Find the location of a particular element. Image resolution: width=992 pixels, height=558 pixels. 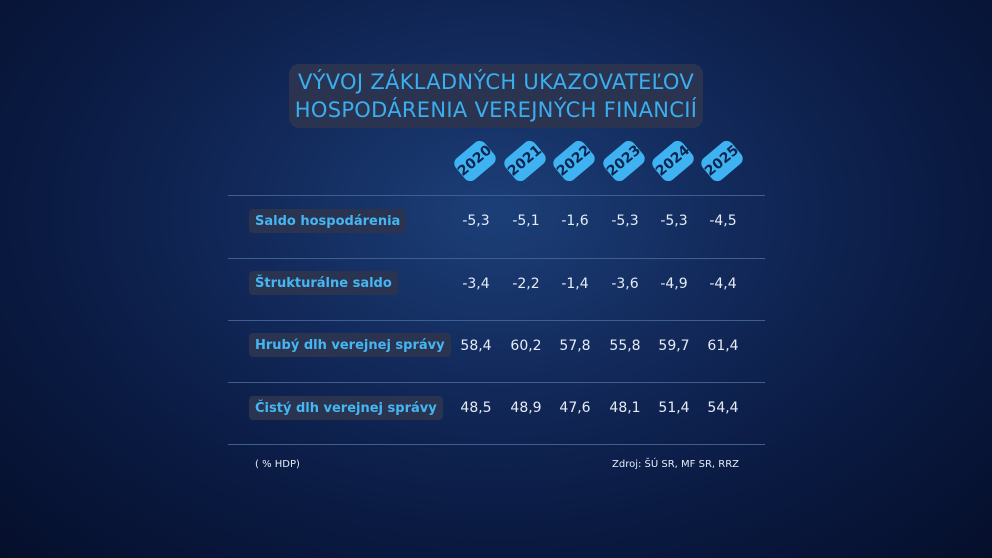

row-label-saldo-hospodarenia: Saldo hospodárenia is located at coordinates (328, 221).